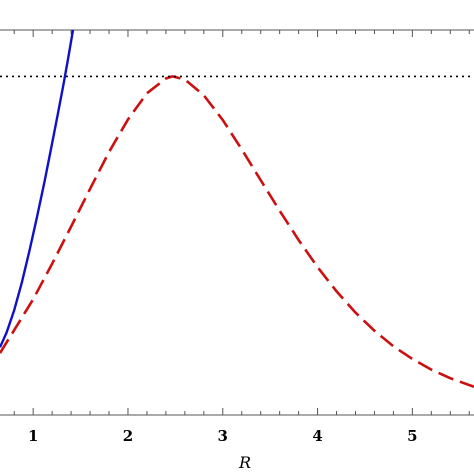 The height and width of the screenshot is (474, 474). Describe the element at coordinates (128, 436) in the screenshot. I see `x-tick-label: 2` at that location.